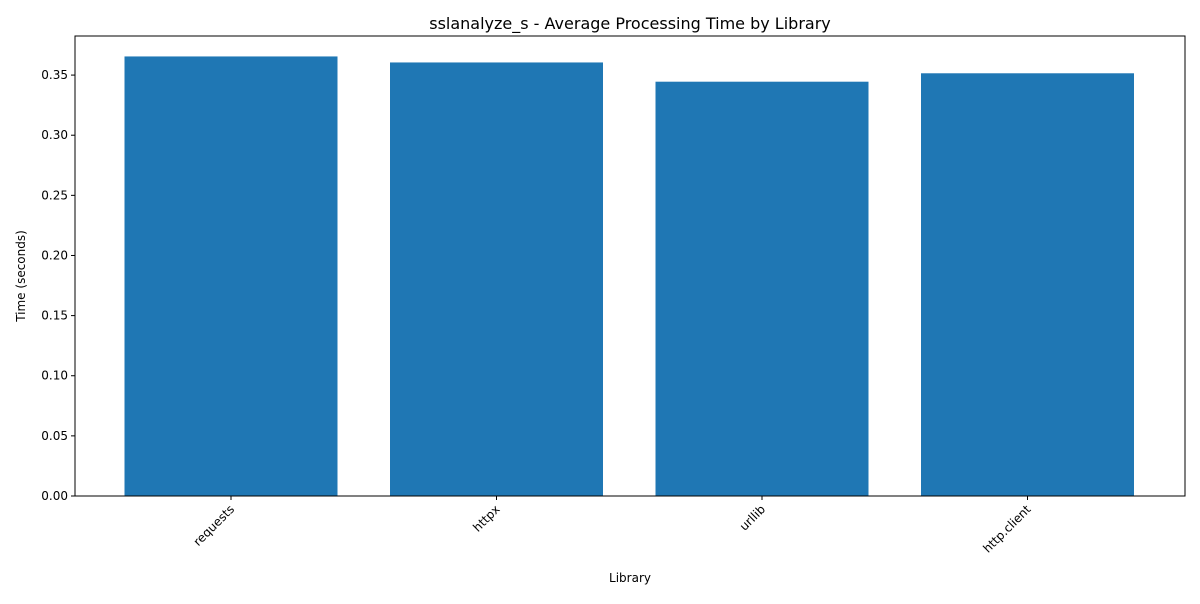  Describe the element at coordinates (54, 75) in the screenshot. I see `y-tick-label: 0.35` at that location.